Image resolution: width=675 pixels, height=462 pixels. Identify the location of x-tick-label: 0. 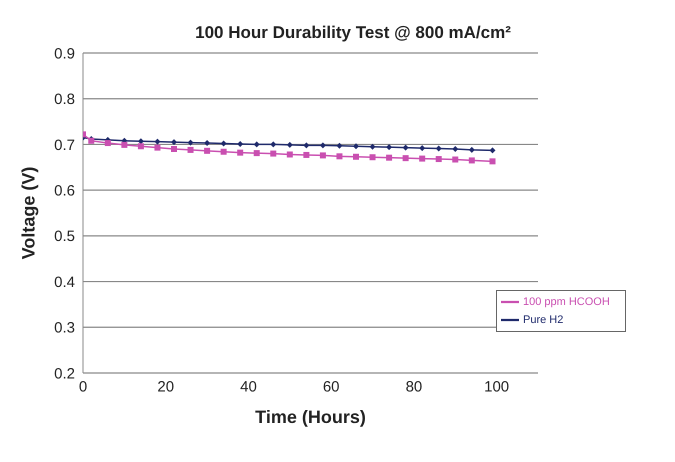
(83, 387).